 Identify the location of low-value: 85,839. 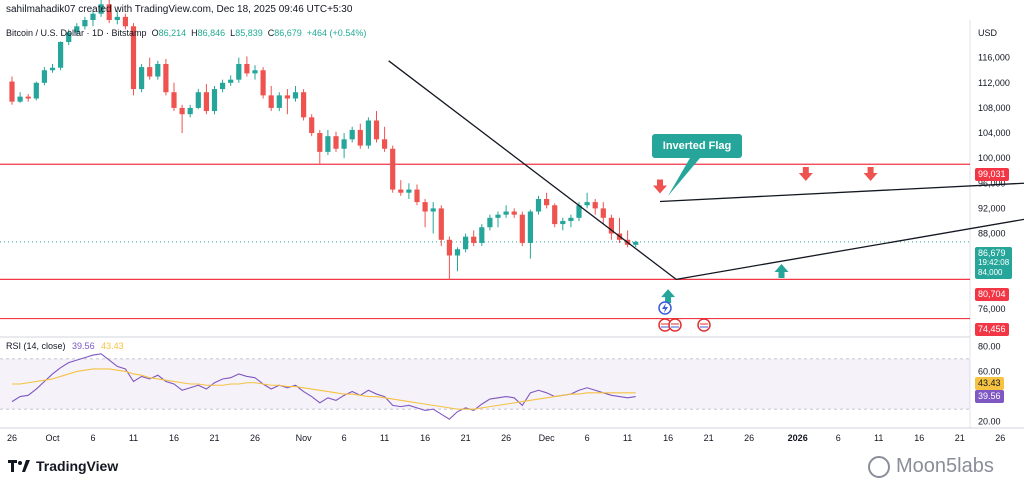
(249, 33).